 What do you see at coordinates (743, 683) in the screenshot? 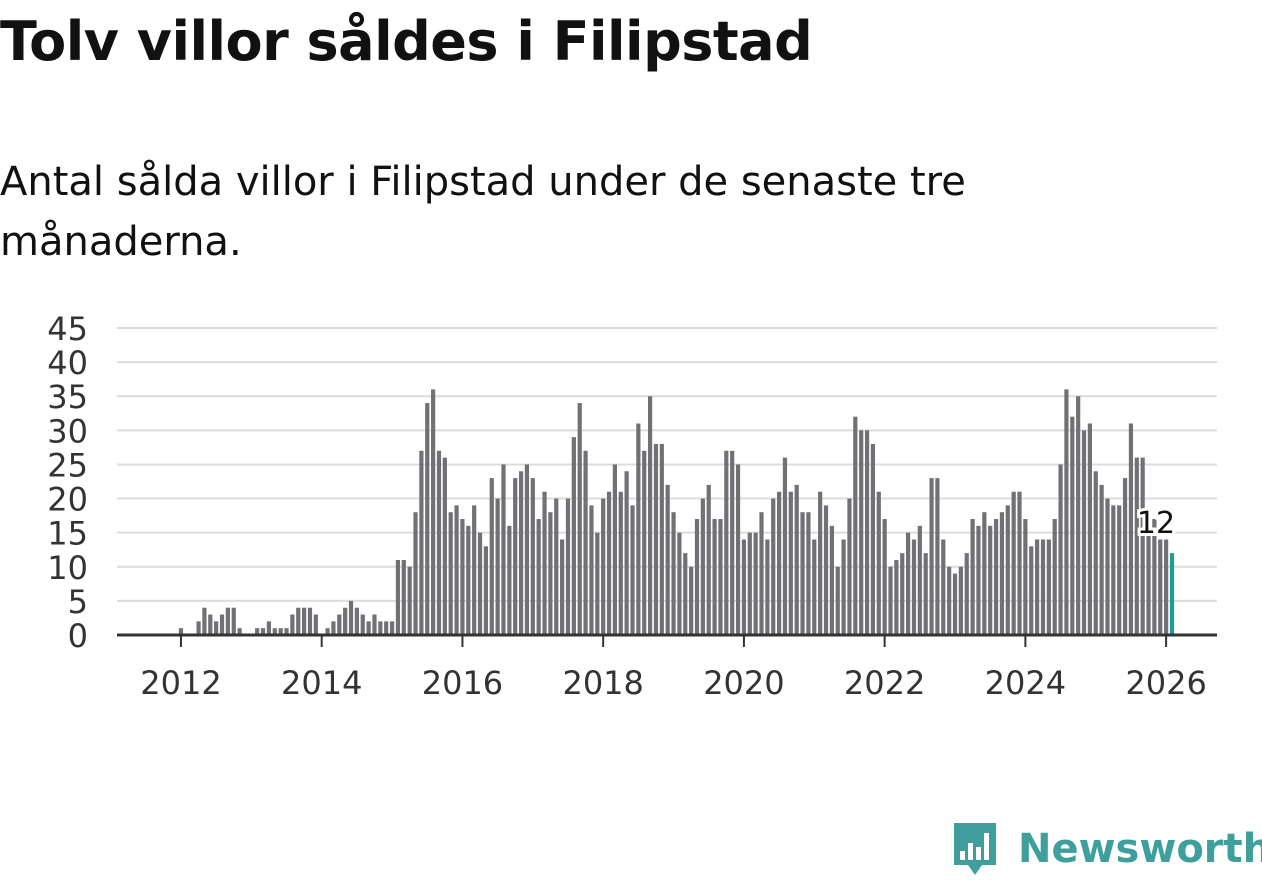
I see `x-tick-label: 2020` at bounding box center [743, 683].